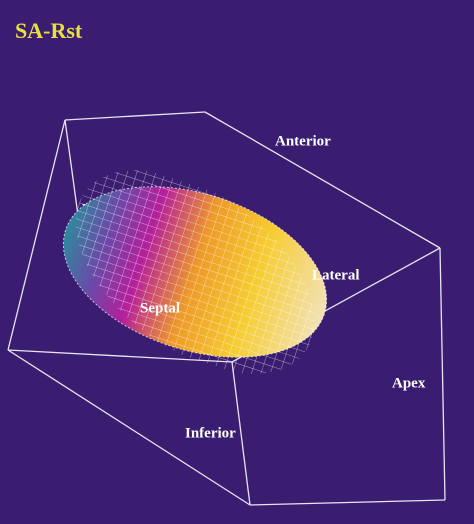 This screenshot has width=474, height=524. Describe the element at coordinates (49, 30) in the screenshot. I see `title: SA-Rst` at that location.